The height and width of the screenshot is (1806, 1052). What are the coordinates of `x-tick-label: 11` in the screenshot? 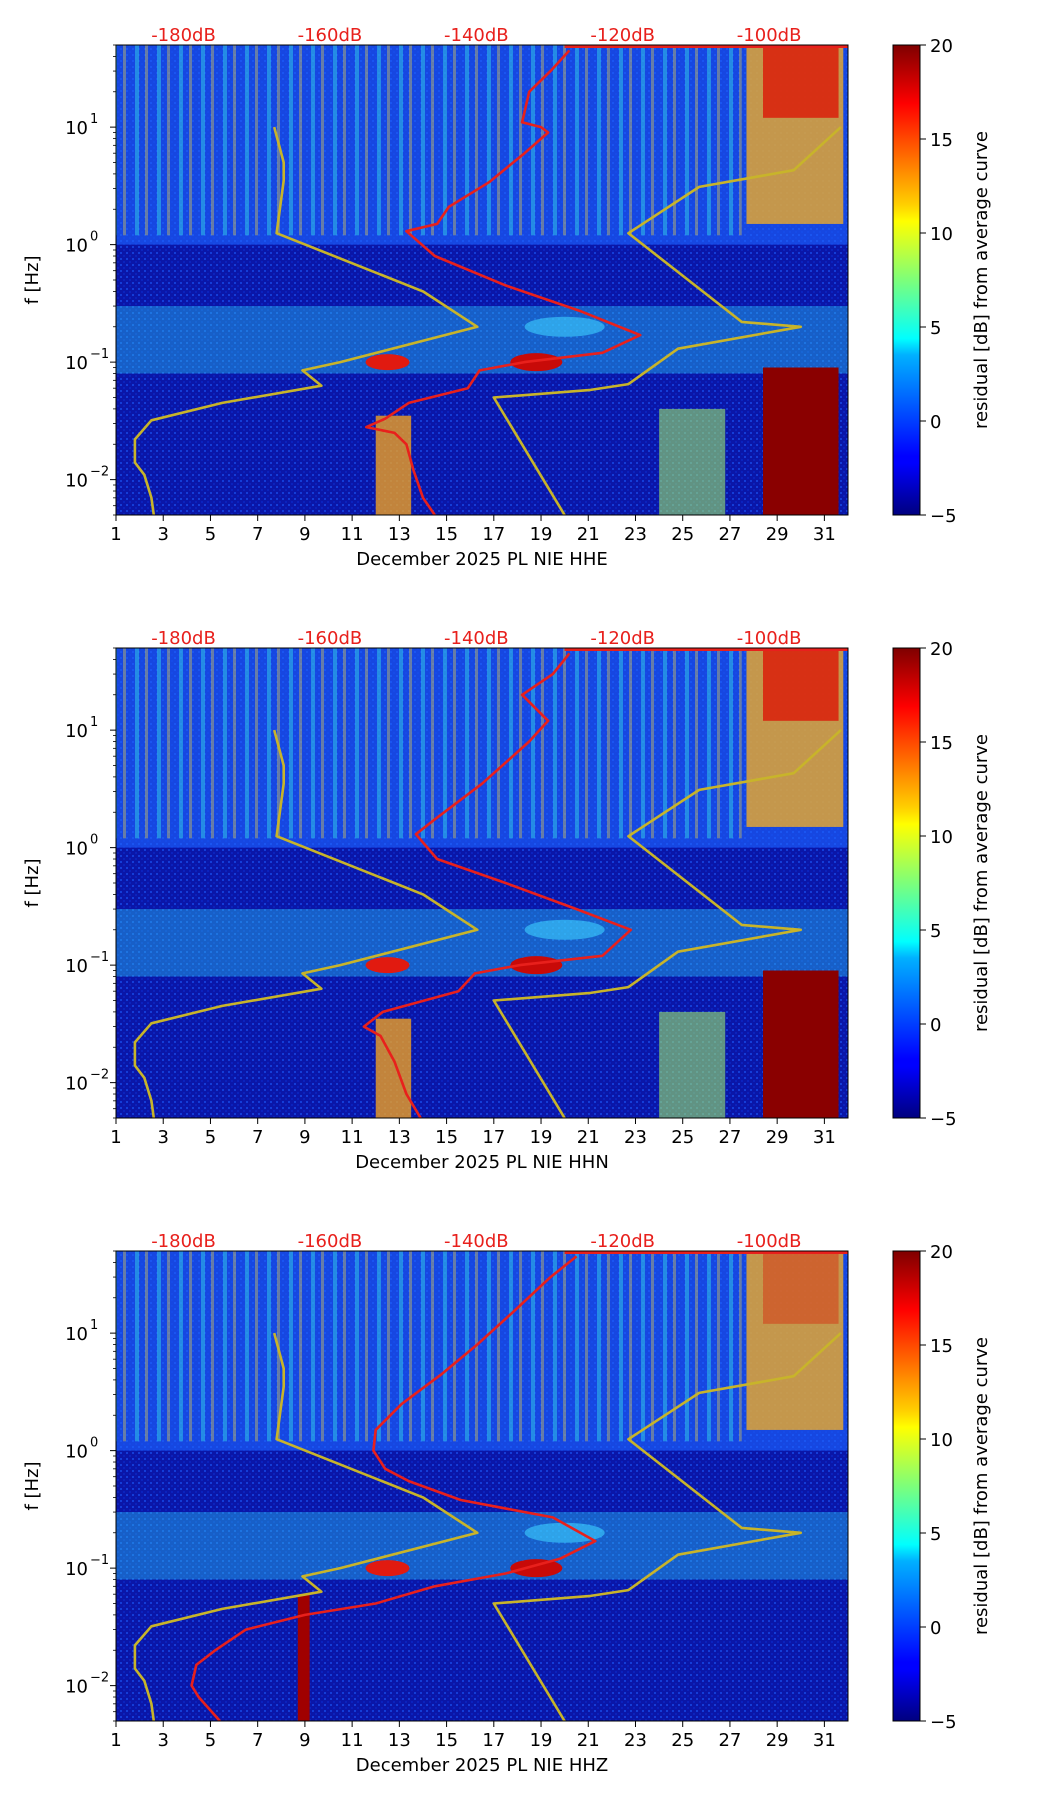 It's located at (352, 534).